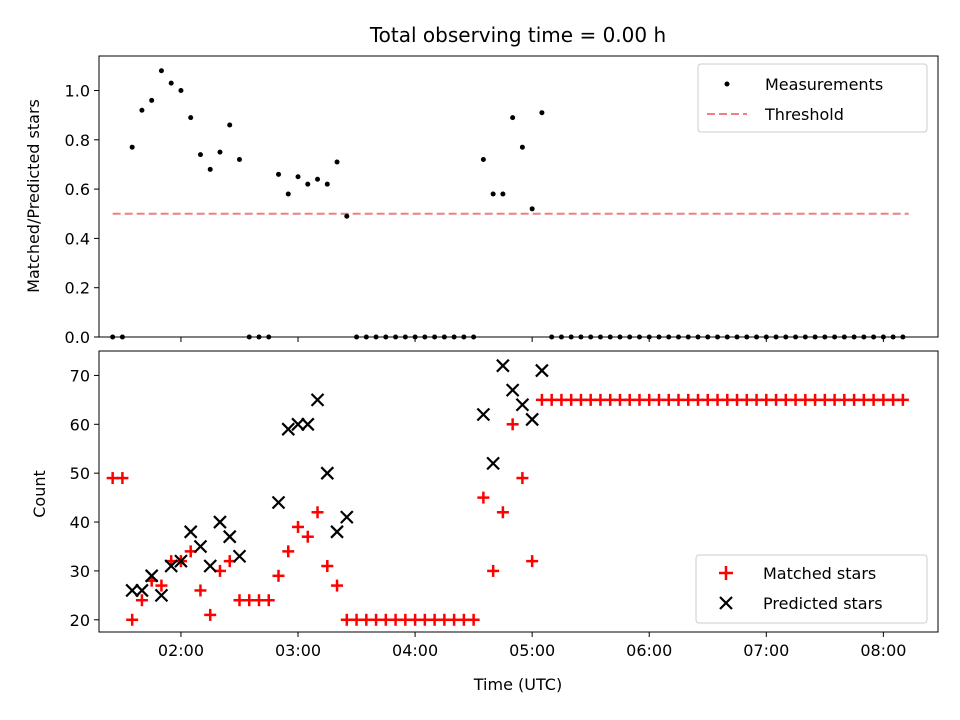  I want to click on bottom-y-tick-label-4: 60, so click(80, 424).